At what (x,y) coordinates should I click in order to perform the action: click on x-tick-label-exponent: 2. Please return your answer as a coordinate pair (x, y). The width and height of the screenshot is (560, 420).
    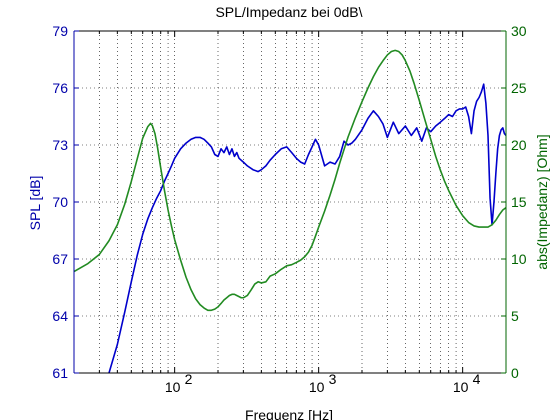
    Looking at the image, I should click on (189, 379).